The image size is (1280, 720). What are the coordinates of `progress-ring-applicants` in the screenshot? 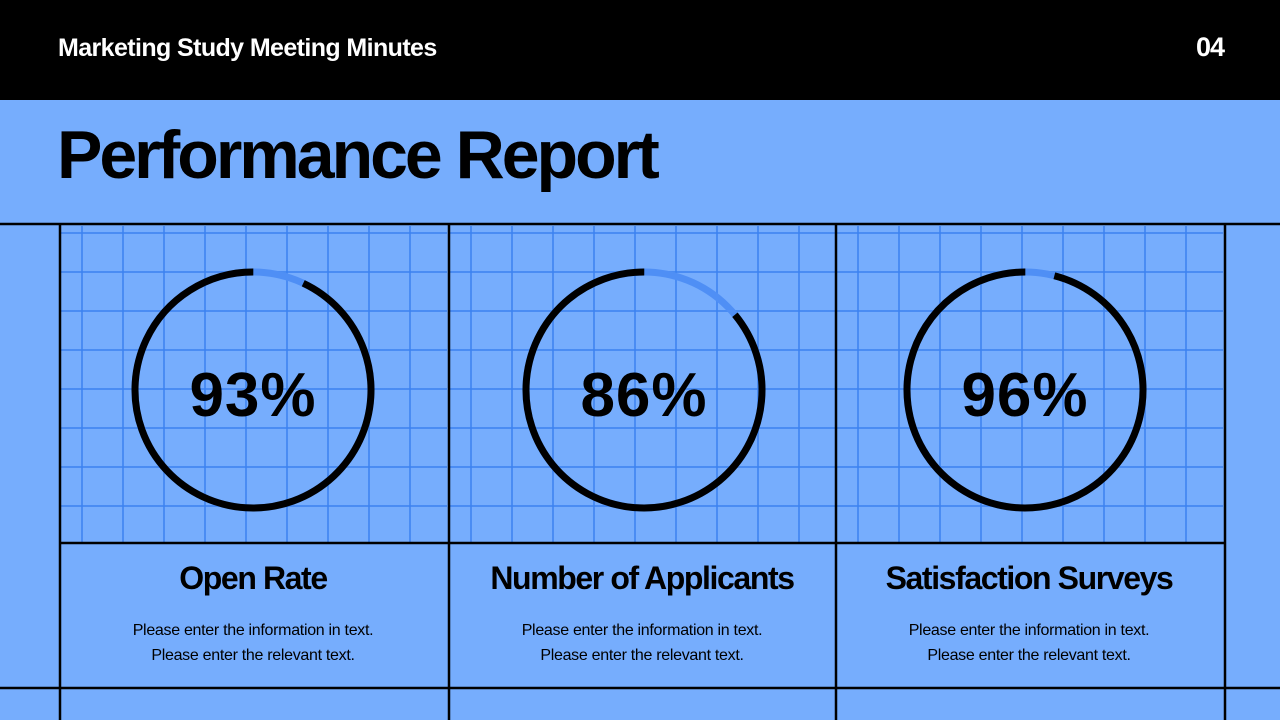 It's located at (644, 390).